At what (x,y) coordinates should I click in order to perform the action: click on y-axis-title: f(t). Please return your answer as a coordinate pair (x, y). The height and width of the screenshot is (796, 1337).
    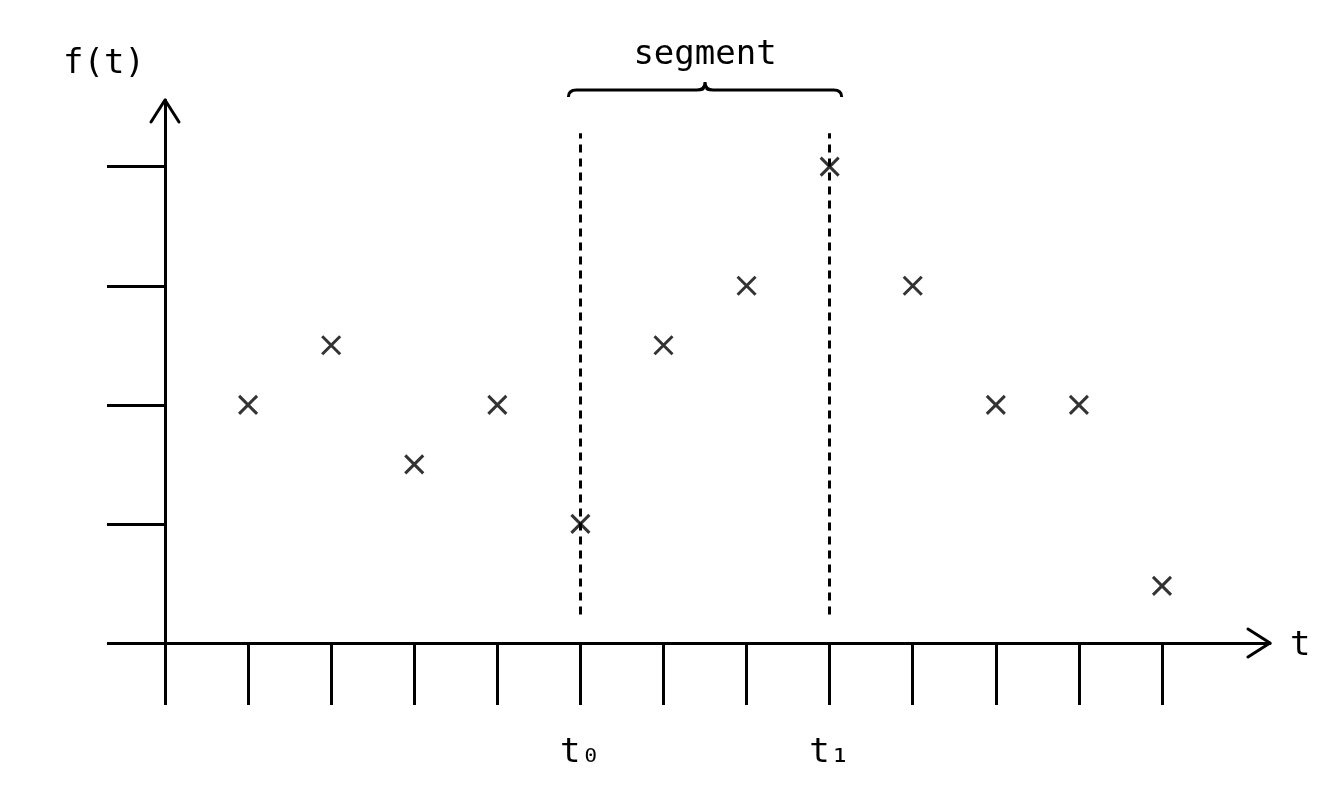
    Looking at the image, I should click on (104, 61).